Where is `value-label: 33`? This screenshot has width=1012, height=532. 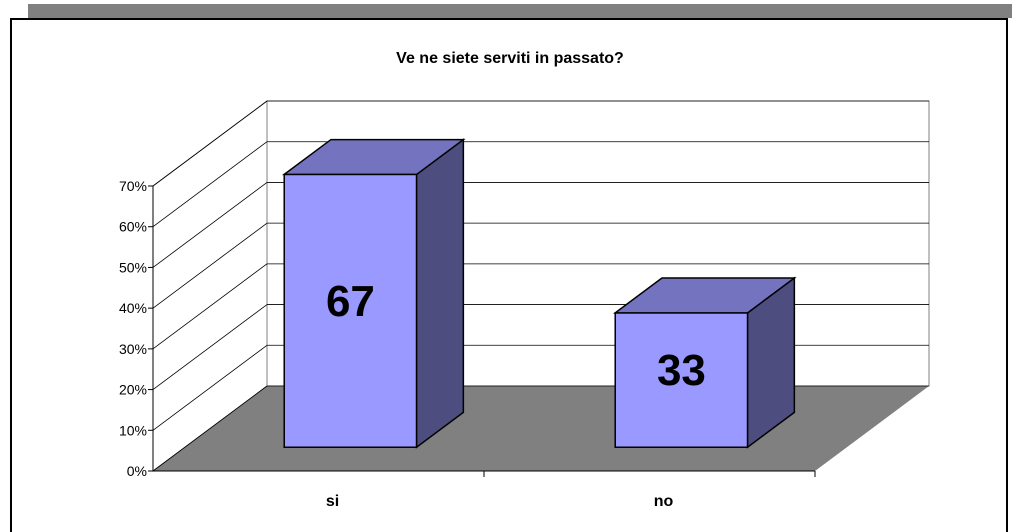
value-label: 33 is located at coordinates (681, 370).